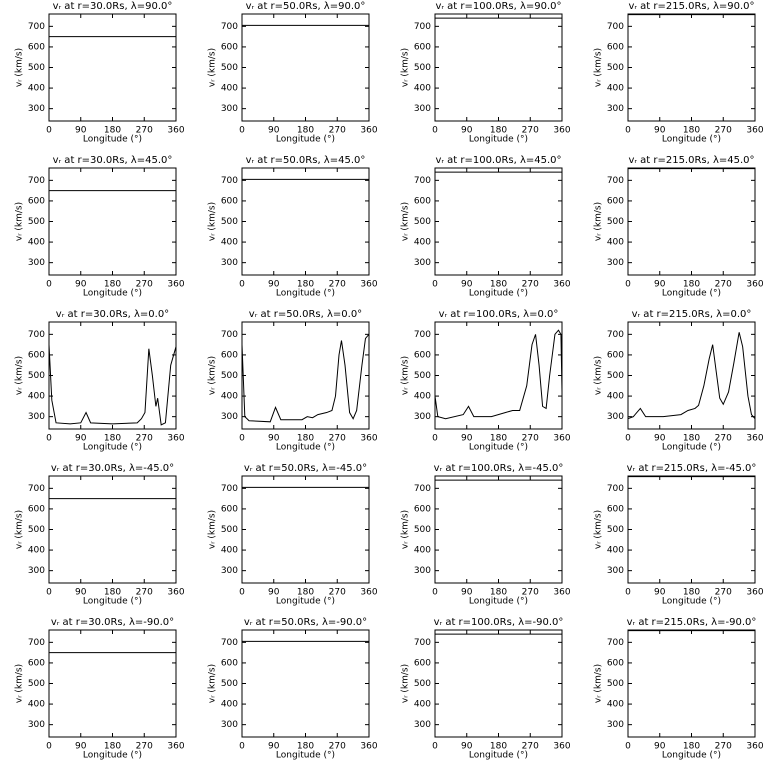  I want to click on chart-title: vᵣ at r=50.0Rs, λ=-90.0°, so click(305, 622).